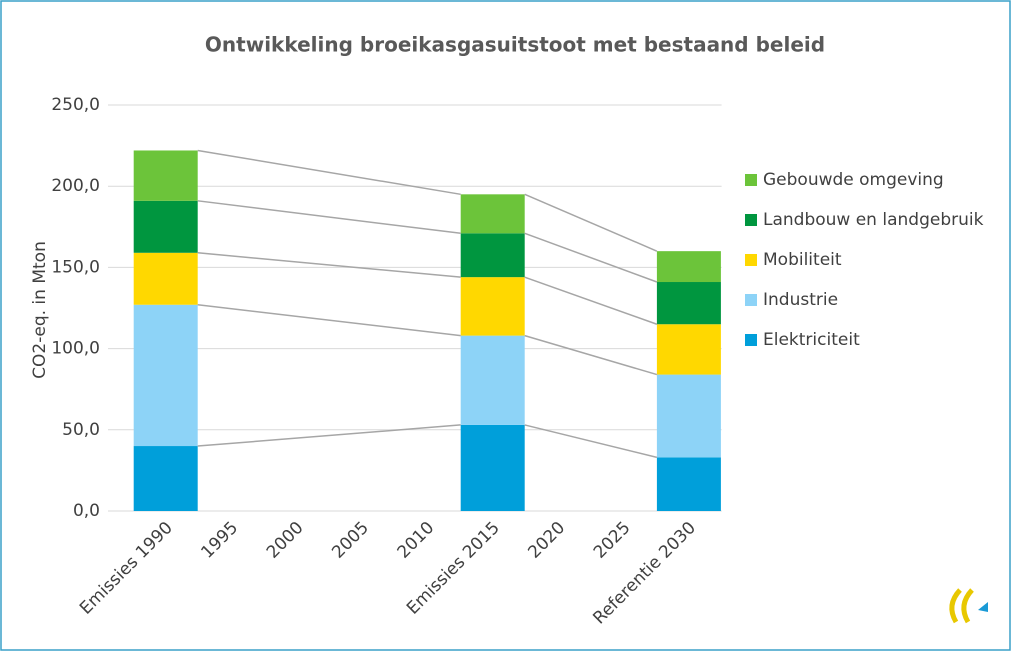 Image resolution: width=1011 pixels, height=655 pixels. Describe the element at coordinates (75, 105) in the screenshot. I see `y-tick-label: 250,0` at that location.